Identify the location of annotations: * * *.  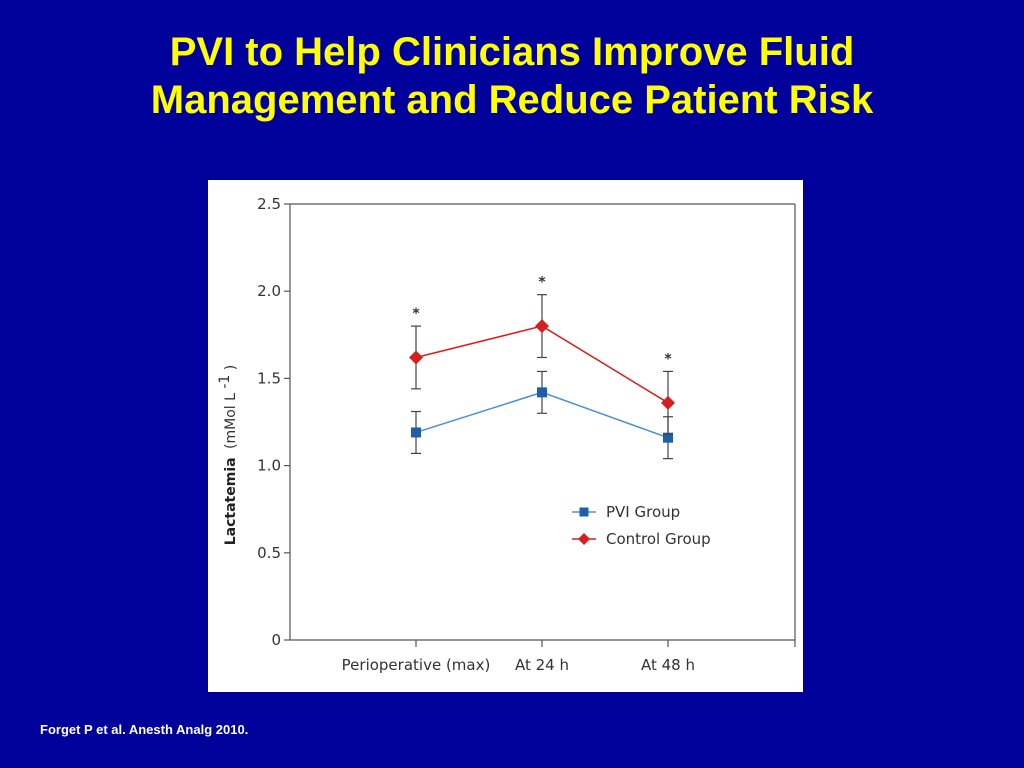
(542, 321).